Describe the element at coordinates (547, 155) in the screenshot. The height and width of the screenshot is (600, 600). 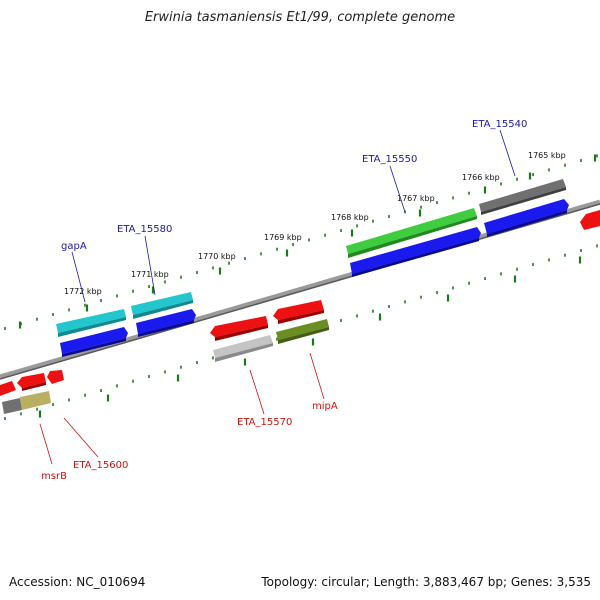
I see `ruler-label-1765: 1765 kbp` at that location.